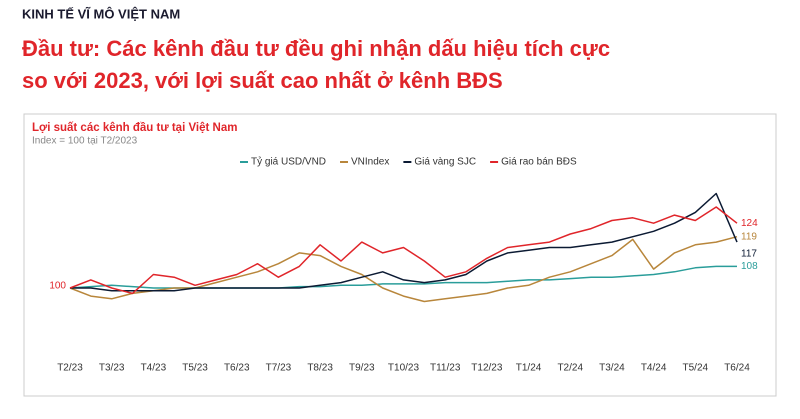  I want to click on legend-label: VNIndex, so click(370, 162).